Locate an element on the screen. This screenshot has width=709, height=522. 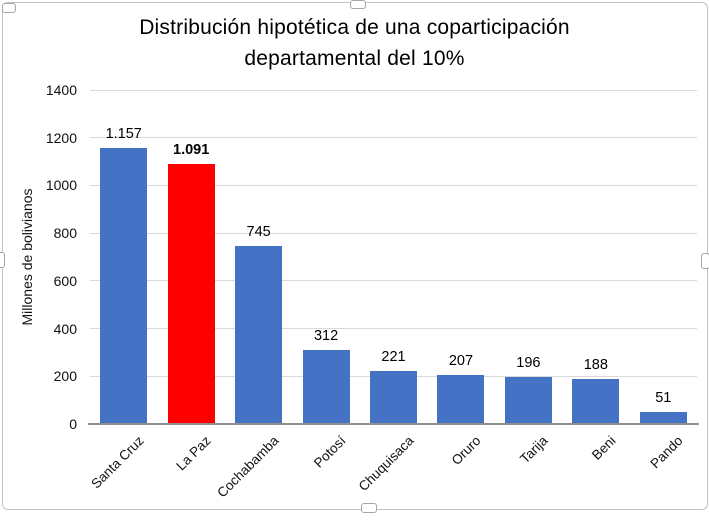
y-tick-label-600: 600 is located at coordinates (65, 280).